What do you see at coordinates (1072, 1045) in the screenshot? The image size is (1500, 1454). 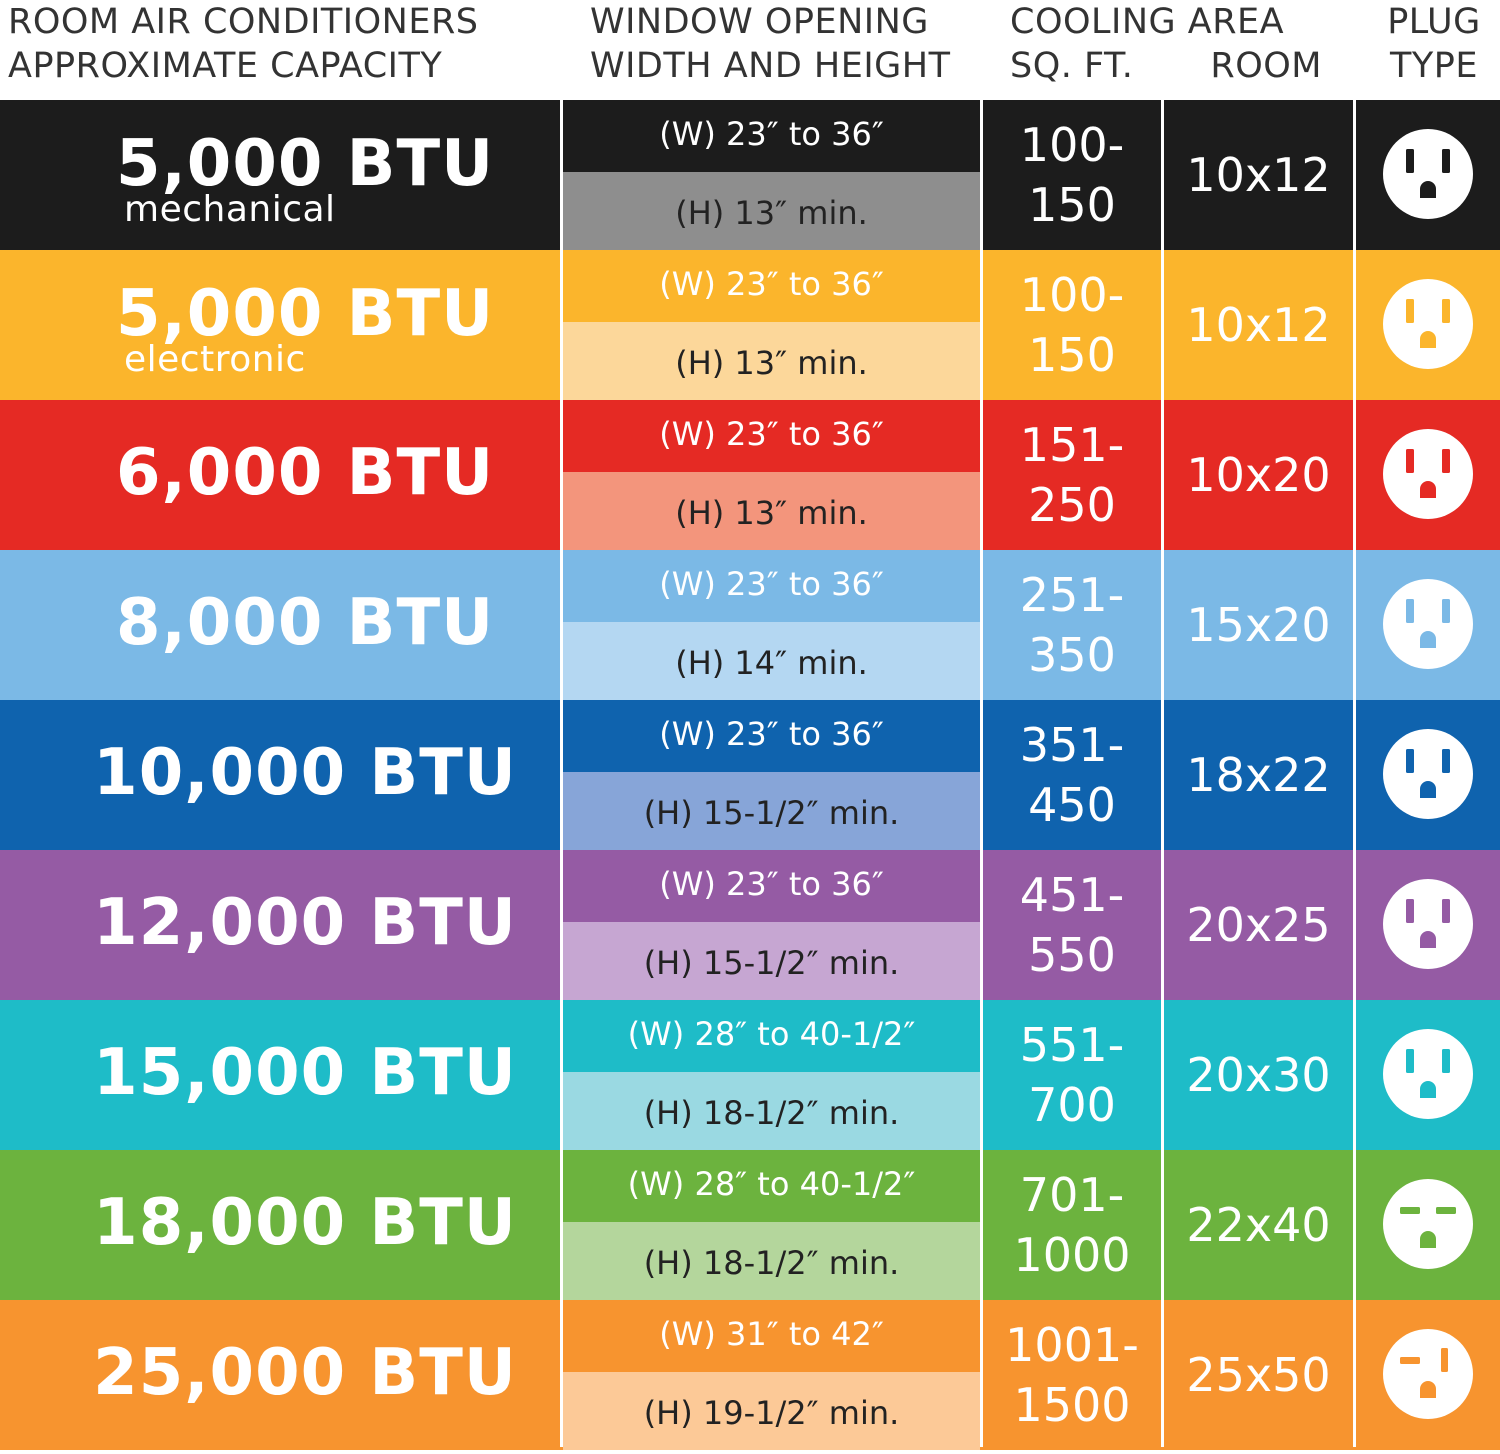 I see `sqft-range-start: 551-` at bounding box center [1072, 1045].